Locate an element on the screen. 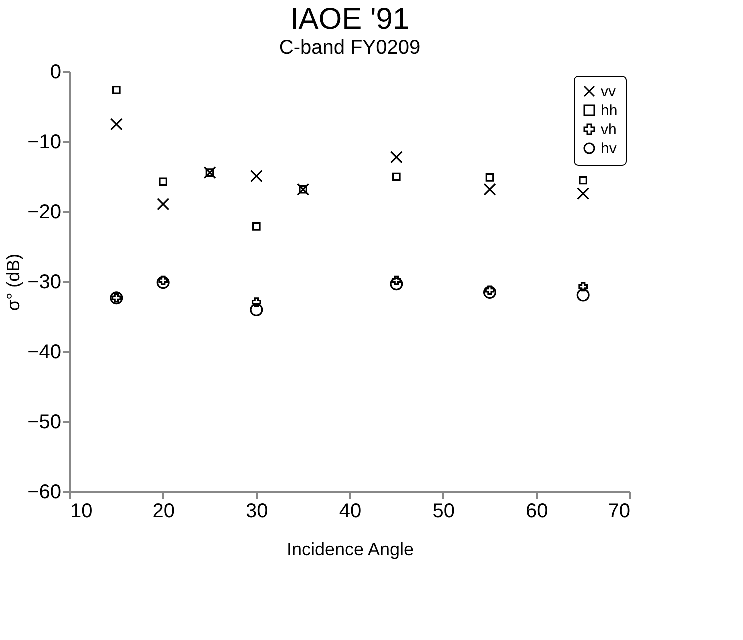  y-tick-label: 0 is located at coordinates (56, 73).